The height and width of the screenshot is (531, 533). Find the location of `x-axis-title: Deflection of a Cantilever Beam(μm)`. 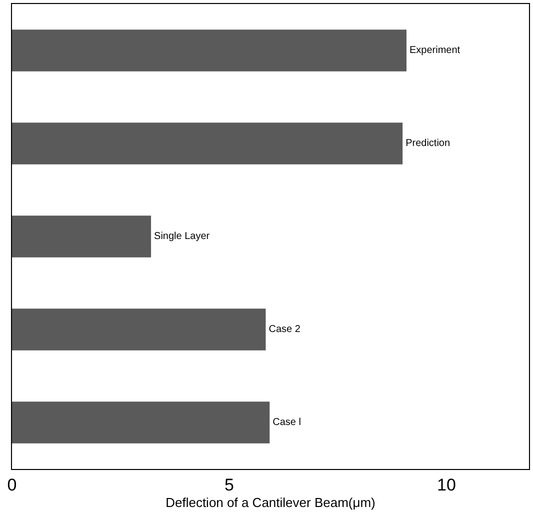

x-axis-title: Deflection of a Cantilever Beam(μm) is located at coordinates (271, 502).